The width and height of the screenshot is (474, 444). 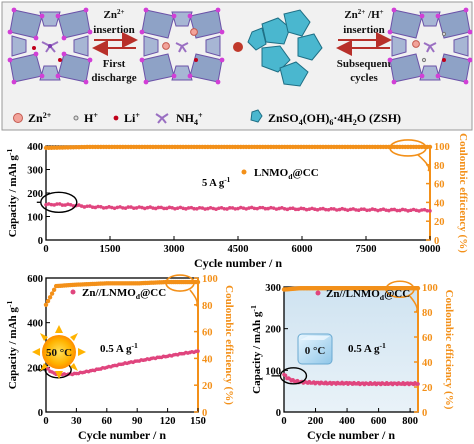 I want to click on li-legend-icon, so click(x=116, y=118).